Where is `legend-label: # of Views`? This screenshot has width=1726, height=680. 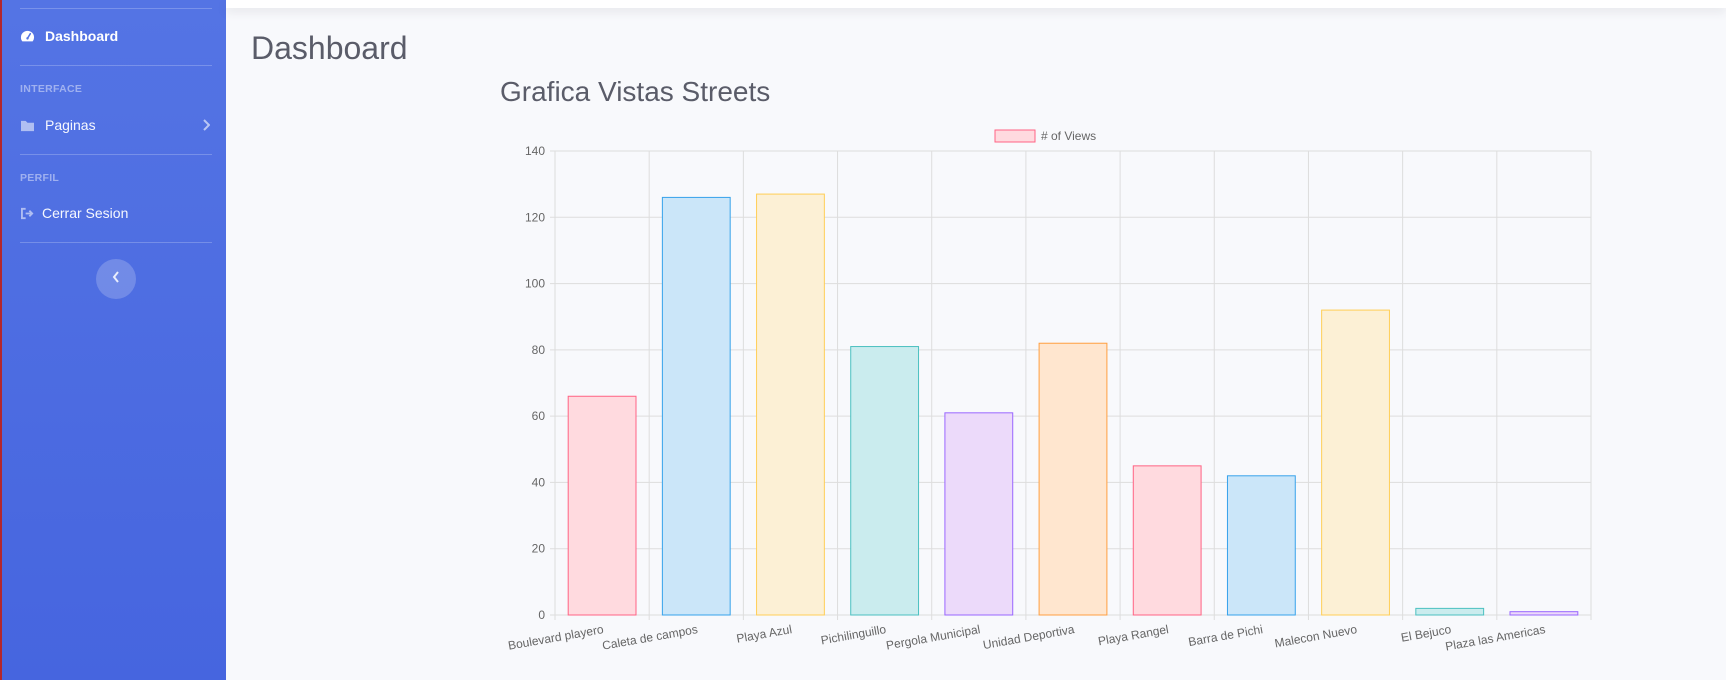 legend-label: # of Views is located at coordinates (1068, 136).